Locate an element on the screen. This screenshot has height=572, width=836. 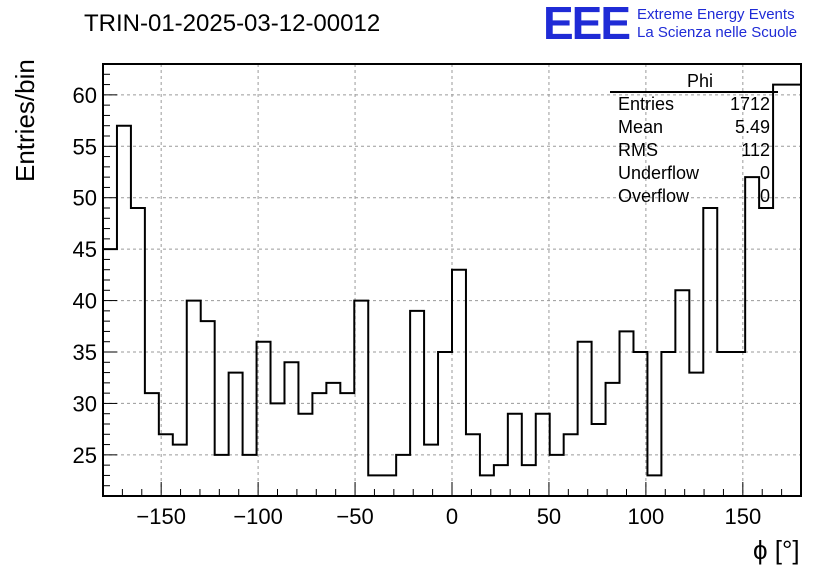
y-tick-label: 50 is located at coordinates (85, 198).